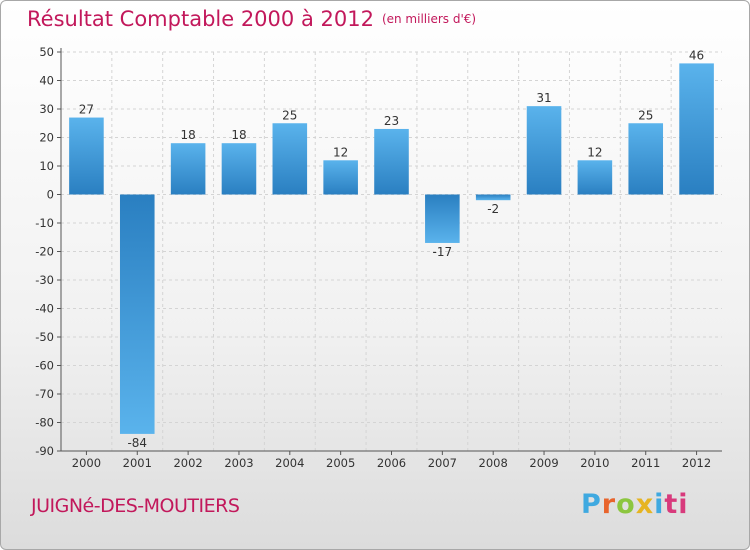  What do you see at coordinates (44, 423) in the screenshot?
I see `y-tick-label: -80` at bounding box center [44, 423].